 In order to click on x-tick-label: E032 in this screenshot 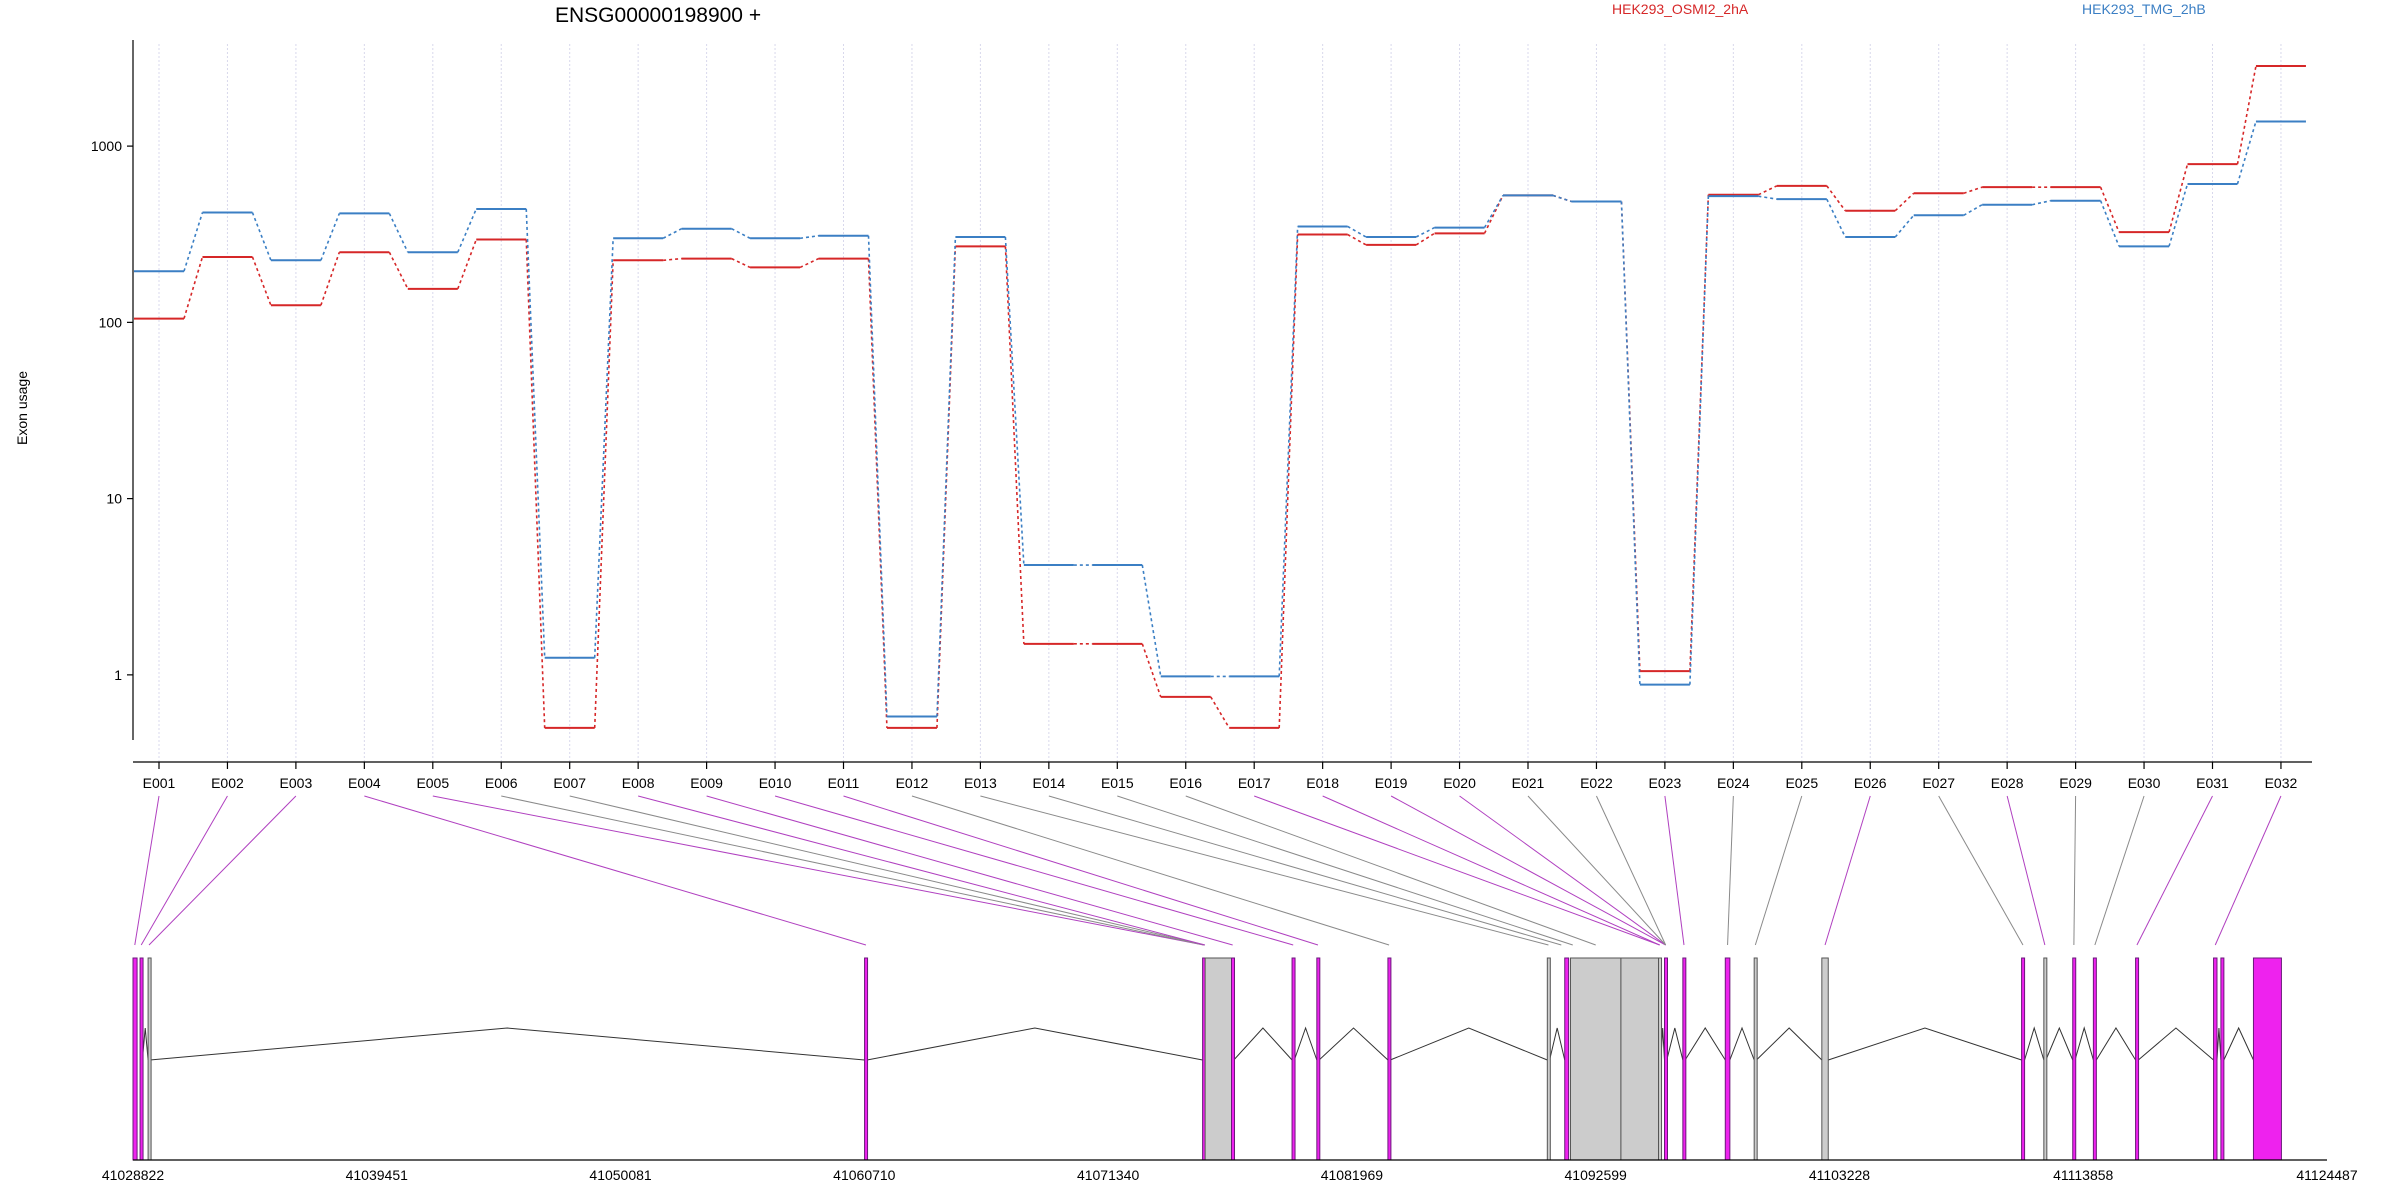, I will do `click(2281, 783)`.